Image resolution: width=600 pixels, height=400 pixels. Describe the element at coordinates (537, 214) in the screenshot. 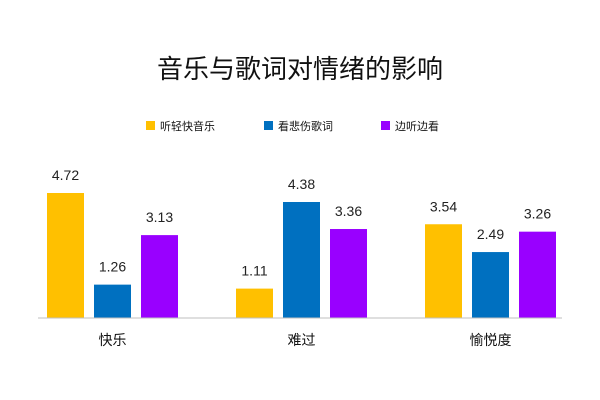

I see `value-label-3-3: 3.26` at that location.